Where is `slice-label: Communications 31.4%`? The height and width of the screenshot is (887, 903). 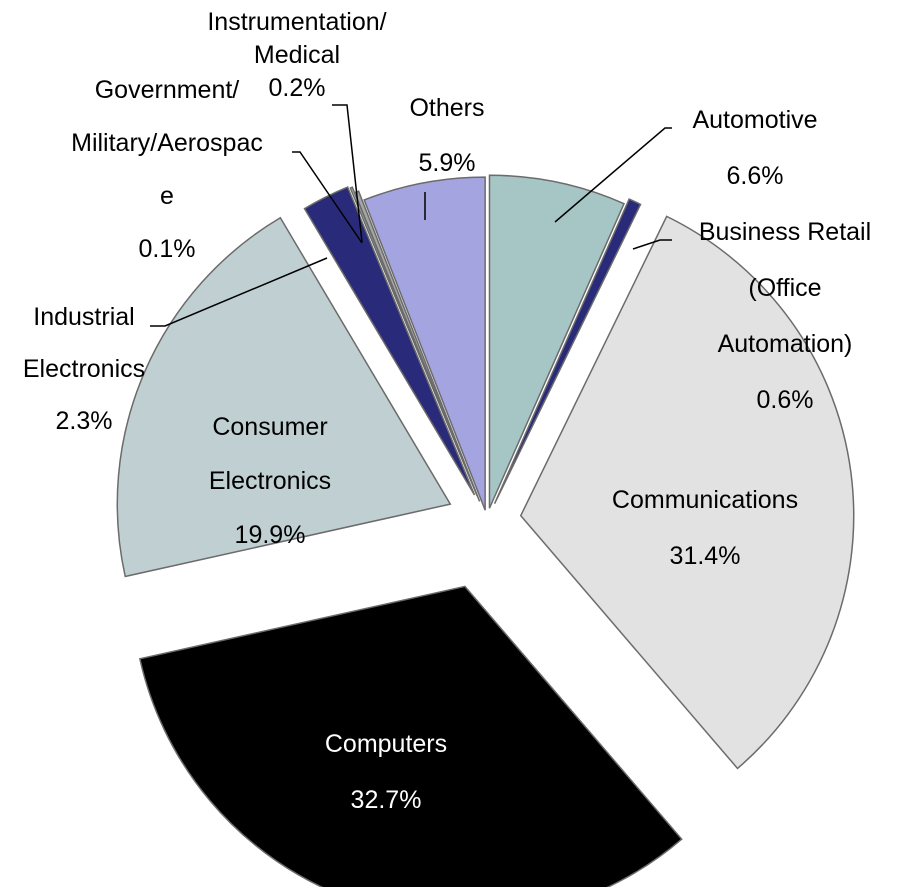
slice-label: Communications 31.4% is located at coordinates (705, 528).